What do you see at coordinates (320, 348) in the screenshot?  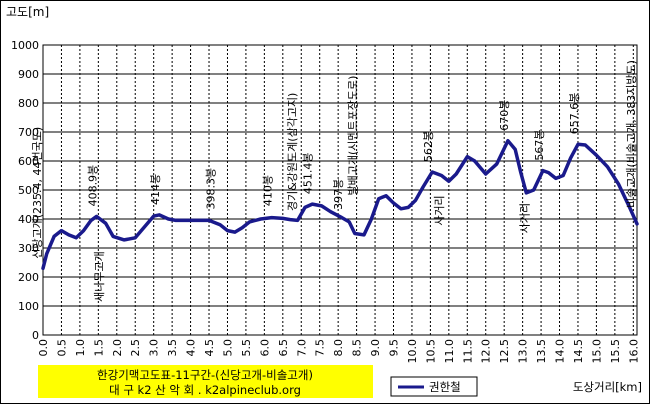 I see `x-tick-label: 7.5` at bounding box center [320, 348].